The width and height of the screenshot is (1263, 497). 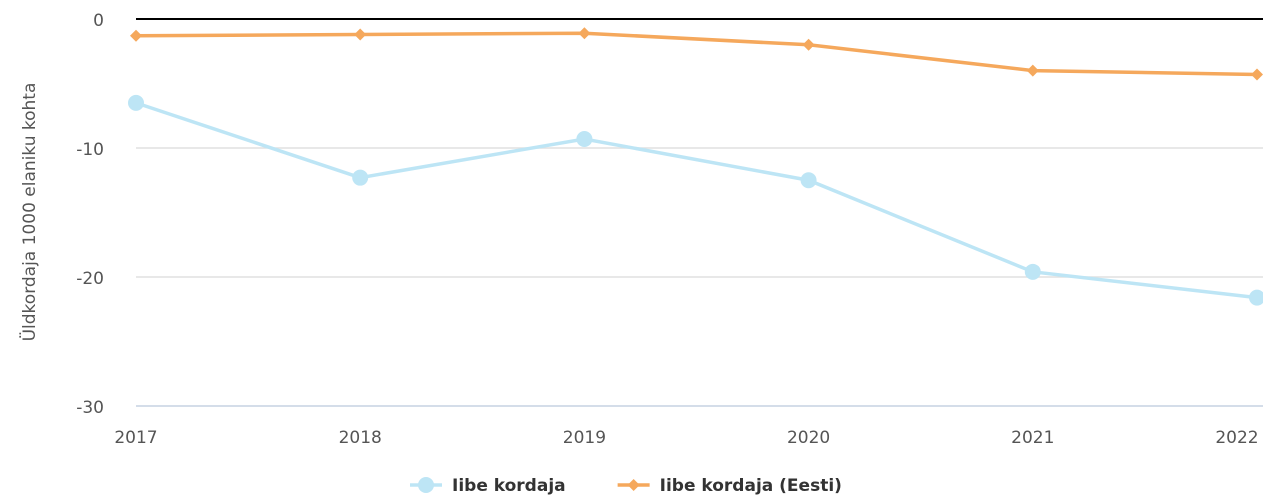 What do you see at coordinates (90, 408) in the screenshot?
I see `y-tick-label: -30` at bounding box center [90, 408].